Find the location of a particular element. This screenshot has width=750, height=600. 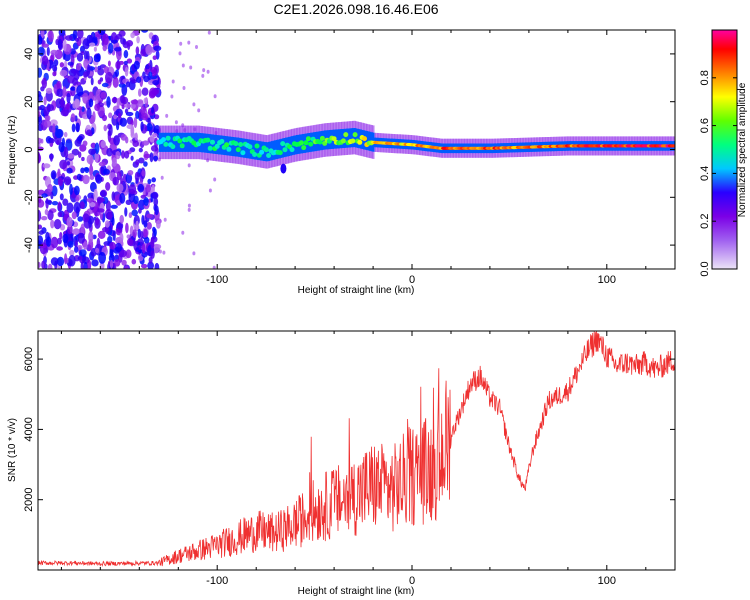

y-tick-label: 2000 is located at coordinates (29, 499).